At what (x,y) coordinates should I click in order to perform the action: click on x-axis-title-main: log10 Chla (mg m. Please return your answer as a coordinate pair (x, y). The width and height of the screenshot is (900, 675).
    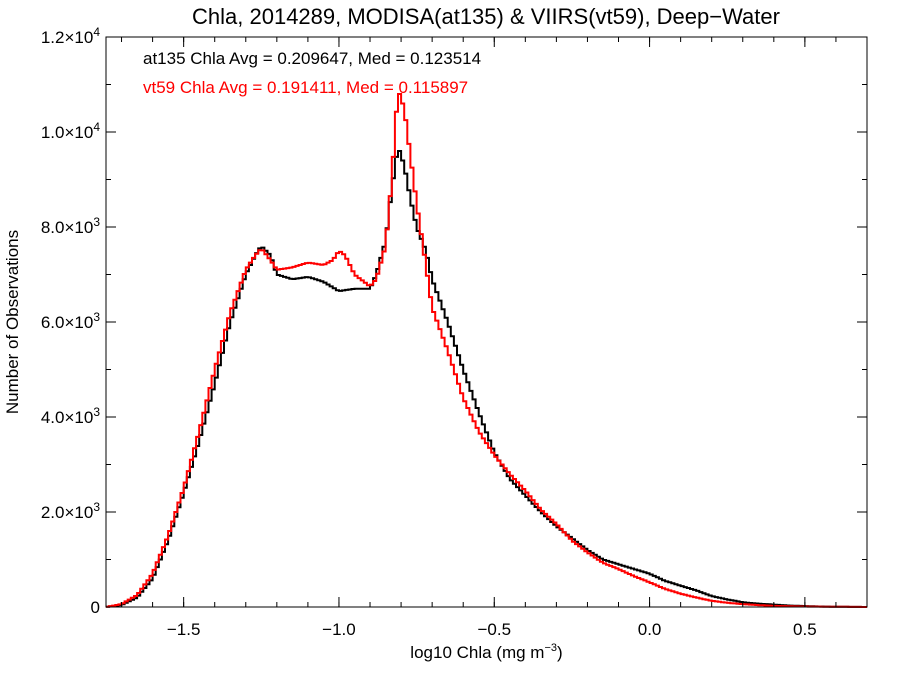
    Looking at the image, I should click on (477, 652).